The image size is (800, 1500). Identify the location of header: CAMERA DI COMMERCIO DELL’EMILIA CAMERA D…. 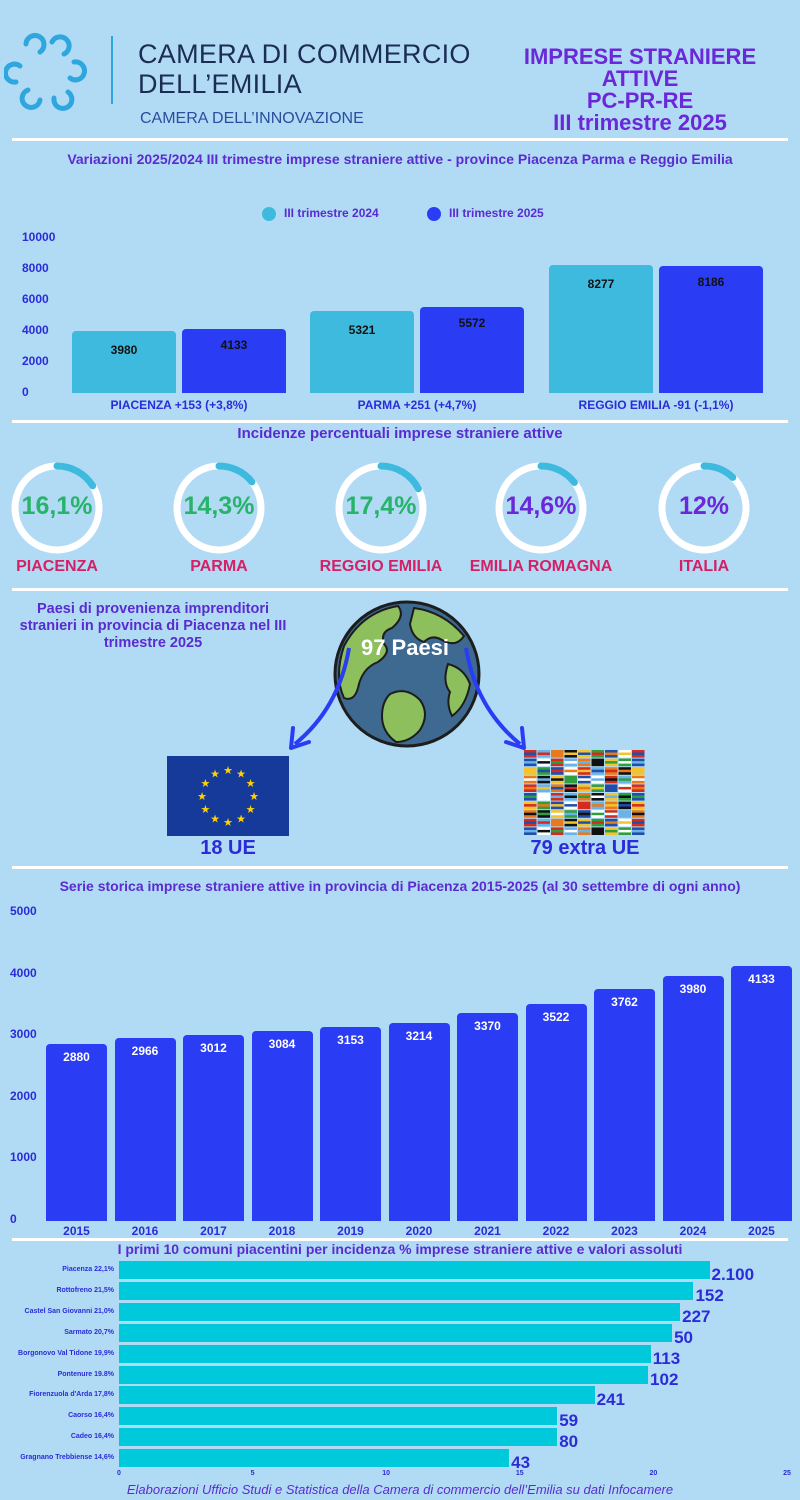
(400, 70).